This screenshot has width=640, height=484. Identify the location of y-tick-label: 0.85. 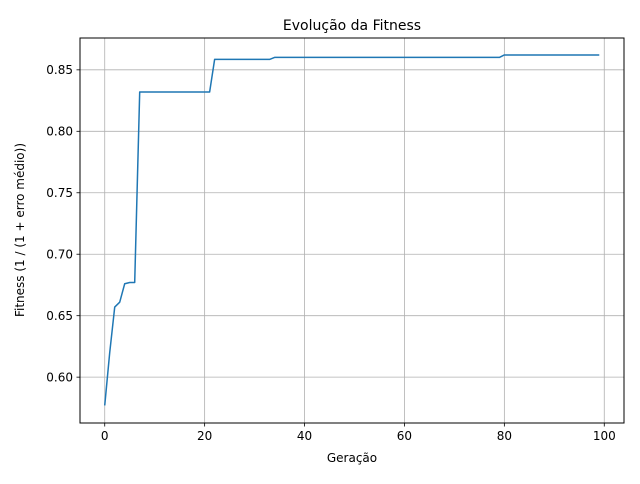
(59, 70).